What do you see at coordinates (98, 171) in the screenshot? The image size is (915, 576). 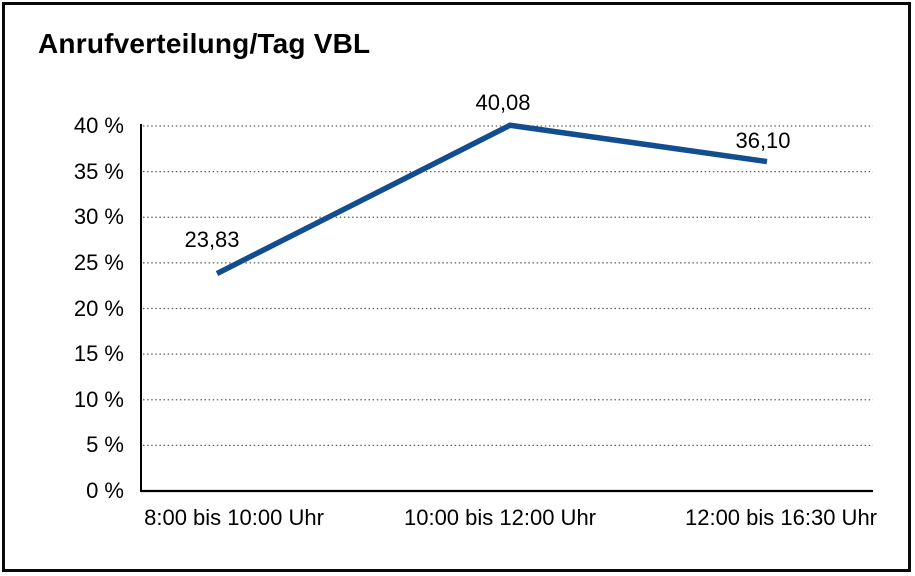 I see `y-tick-label: 35 %` at bounding box center [98, 171].